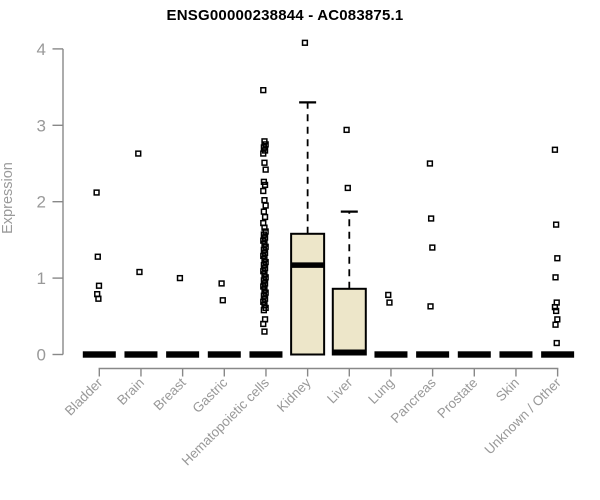 The width and height of the screenshot is (600, 500). I want to click on x-tick-label-bladder: Bladder, so click(84, 397).